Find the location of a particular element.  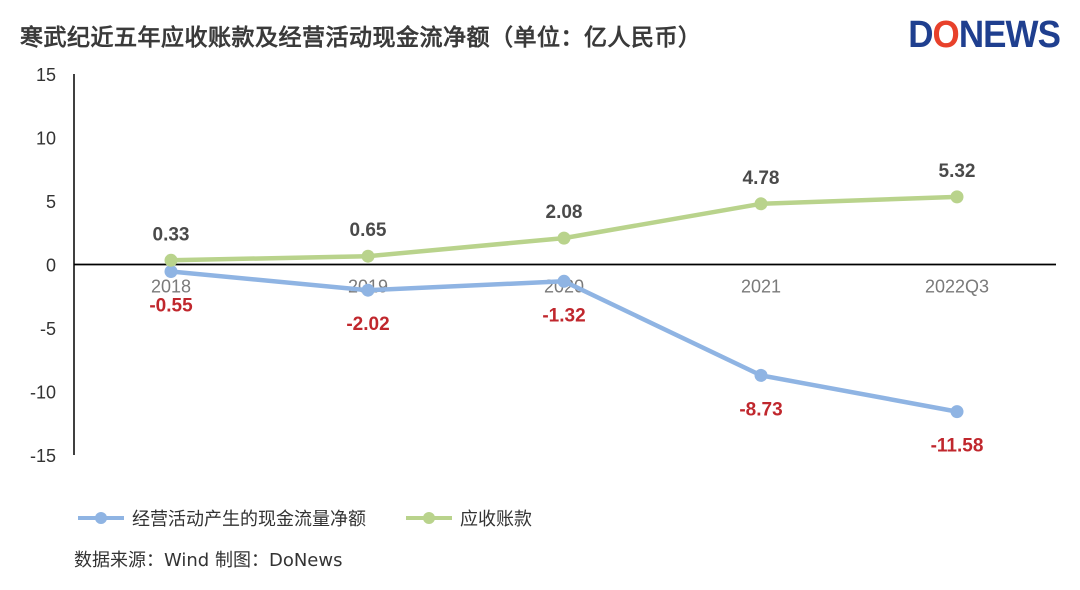

y-tick-label: -15 is located at coordinates (43, 456).